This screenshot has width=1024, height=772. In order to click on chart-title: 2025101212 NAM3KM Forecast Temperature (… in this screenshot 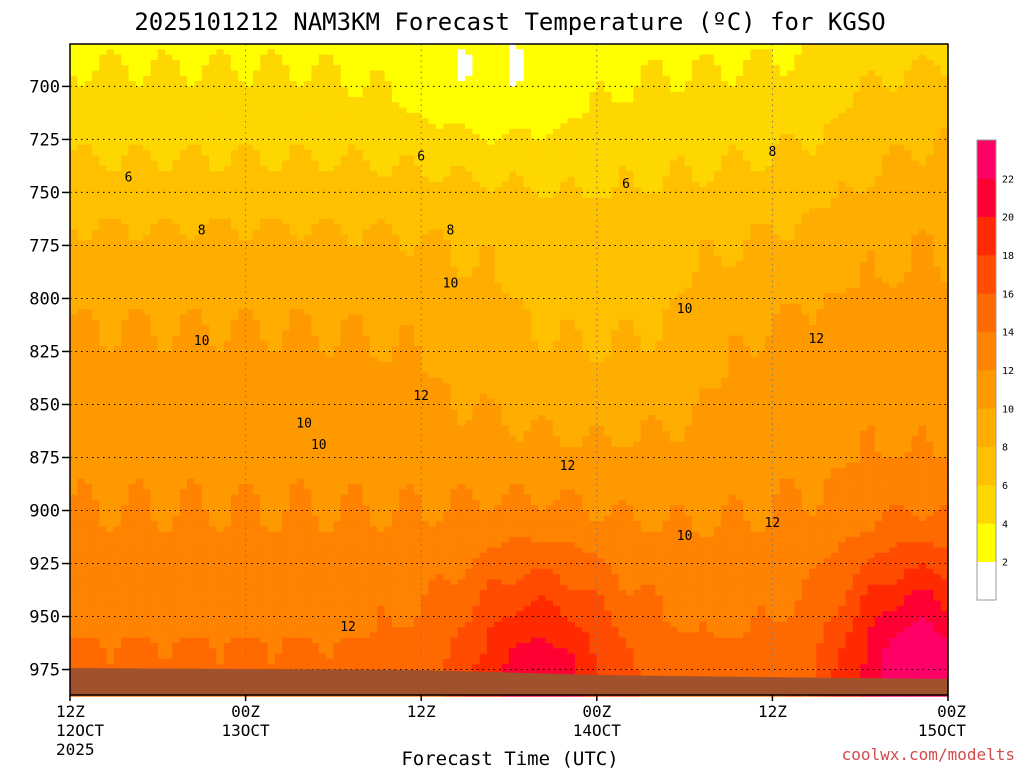, I will do `click(509, 22)`.